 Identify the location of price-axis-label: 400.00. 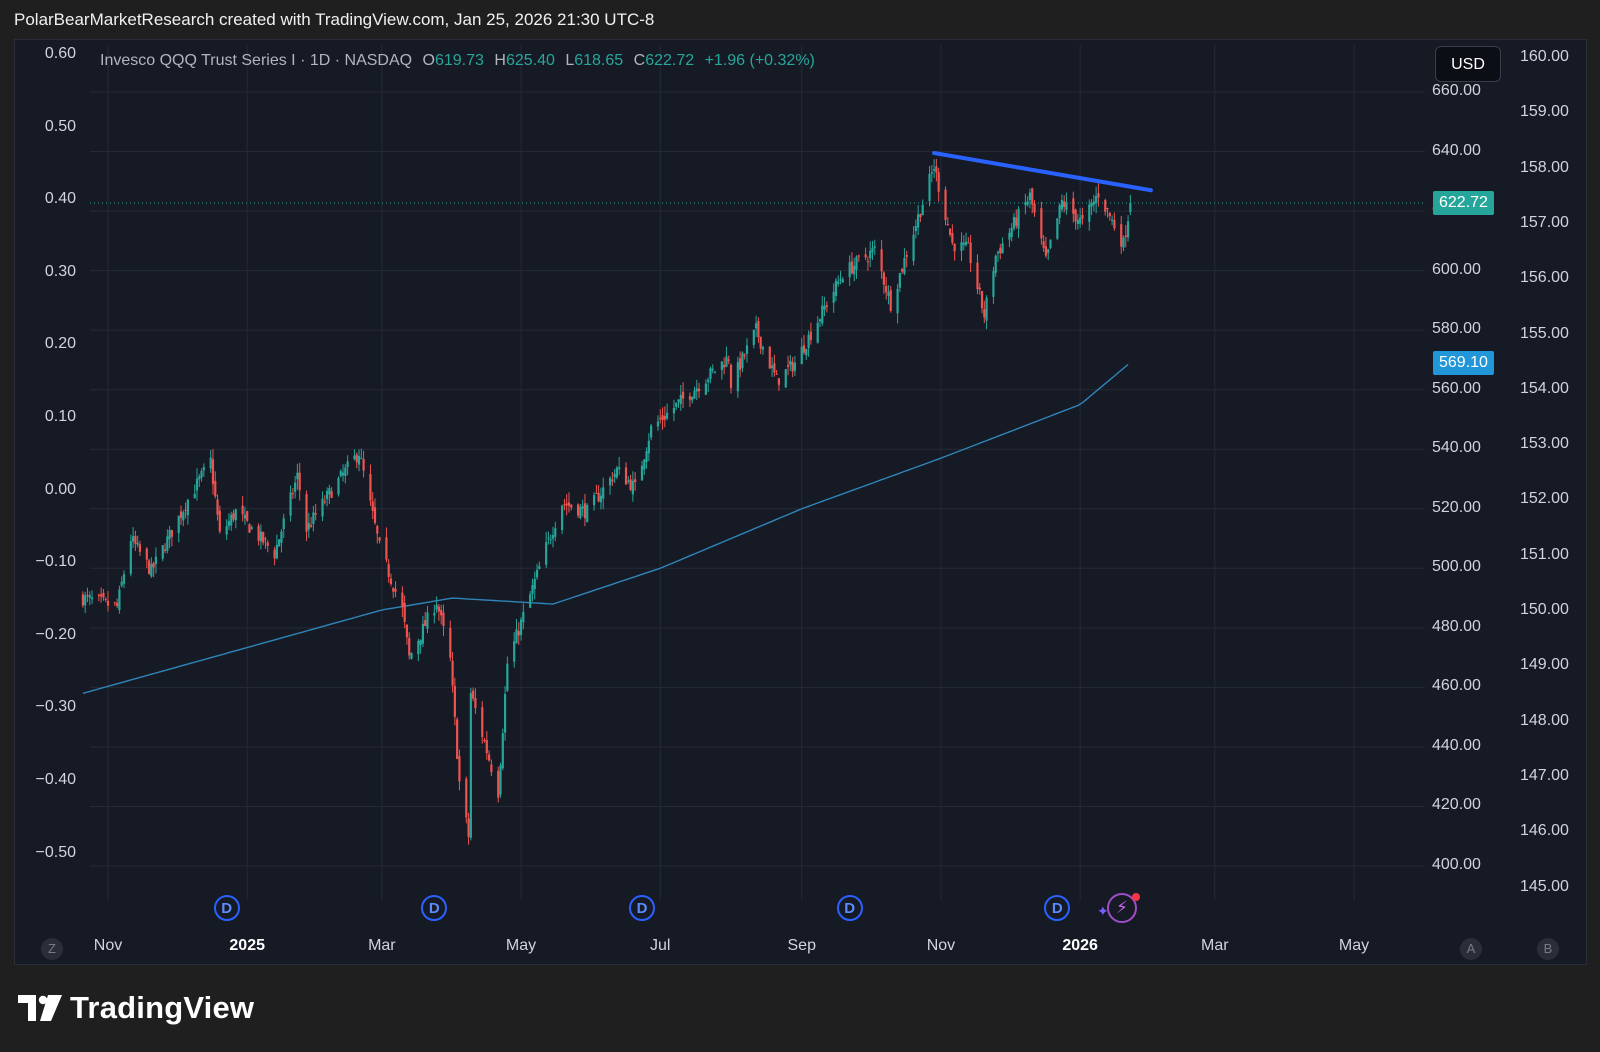
(1456, 864).